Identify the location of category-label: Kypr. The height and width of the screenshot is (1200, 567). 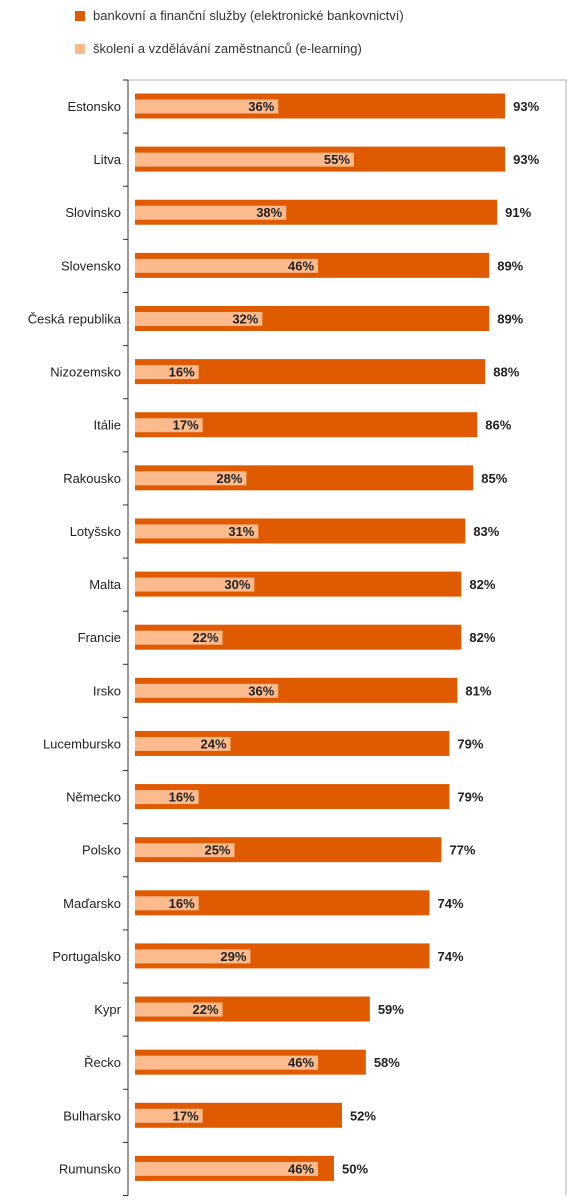
(107, 1009).